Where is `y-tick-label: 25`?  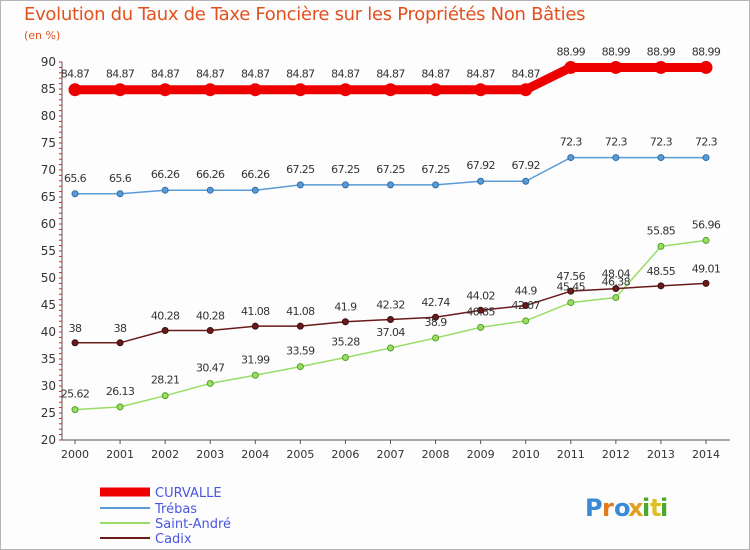
y-tick-label: 25 is located at coordinates (48, 413).